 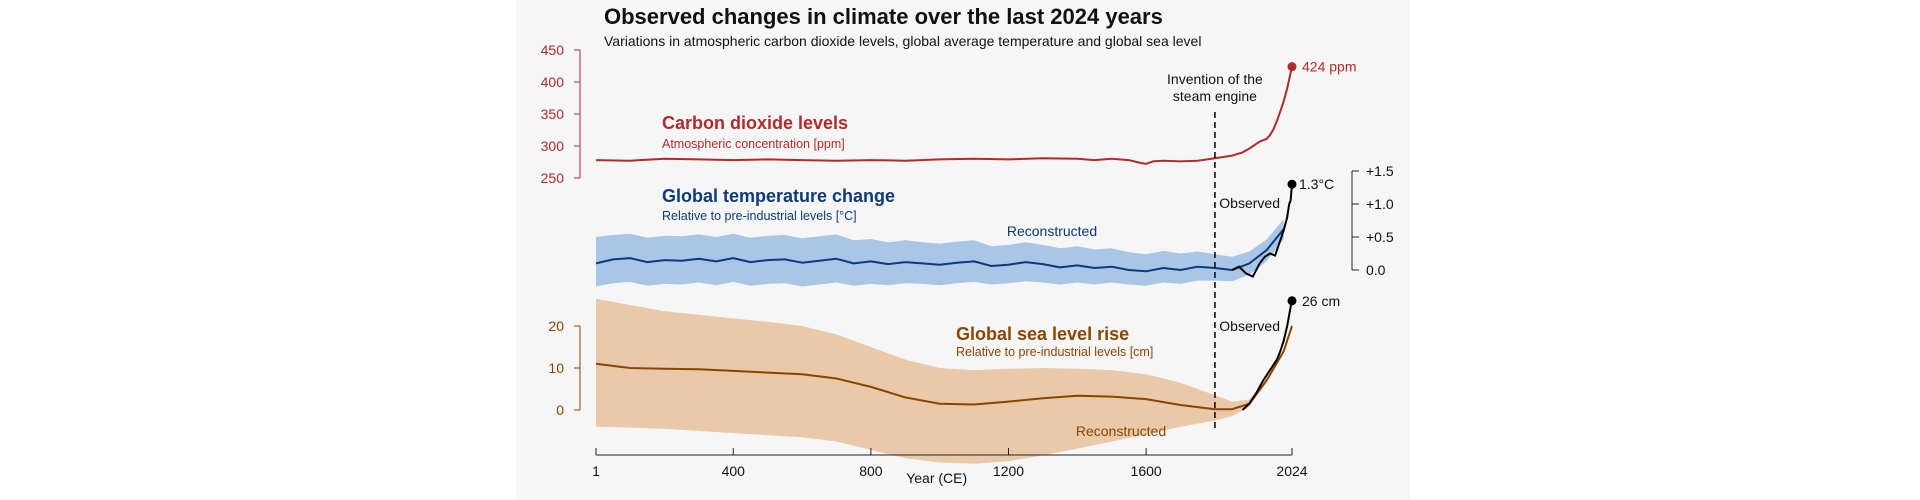 What do you see at coordinates (734, 471) in the screenshot?
I see `x-axis-tick-label: 400` at bounding box center [734, 471].